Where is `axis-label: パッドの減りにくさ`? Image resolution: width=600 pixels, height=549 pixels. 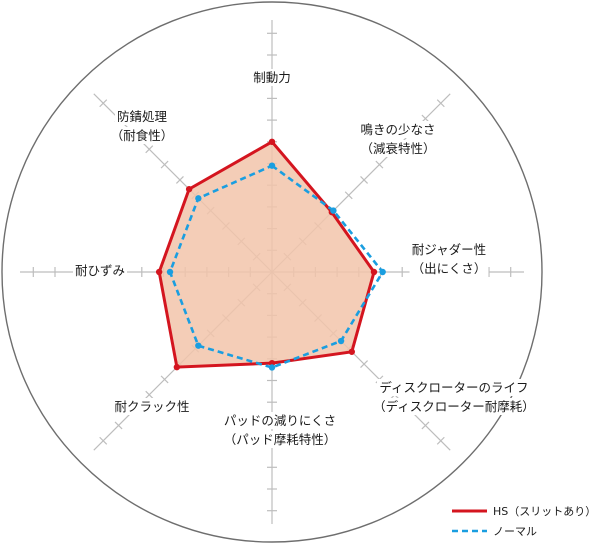 axis-label: パッドの減りにくさ is located at coordinates (280, 420).